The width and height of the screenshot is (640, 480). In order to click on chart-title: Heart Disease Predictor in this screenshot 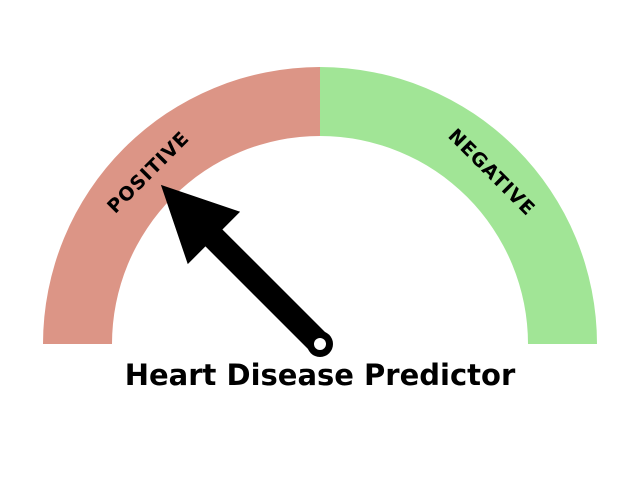, I will do `click(320, 375)`.